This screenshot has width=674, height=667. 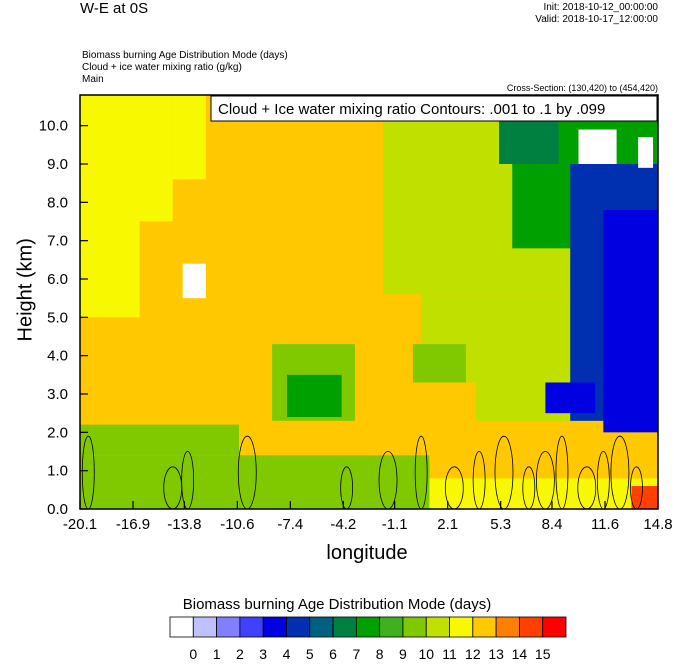 What do you see at coordinates (395, 524) in the screenshot?
I see `x-tick-label-6: -1.1` at bounding box center [395, 524].